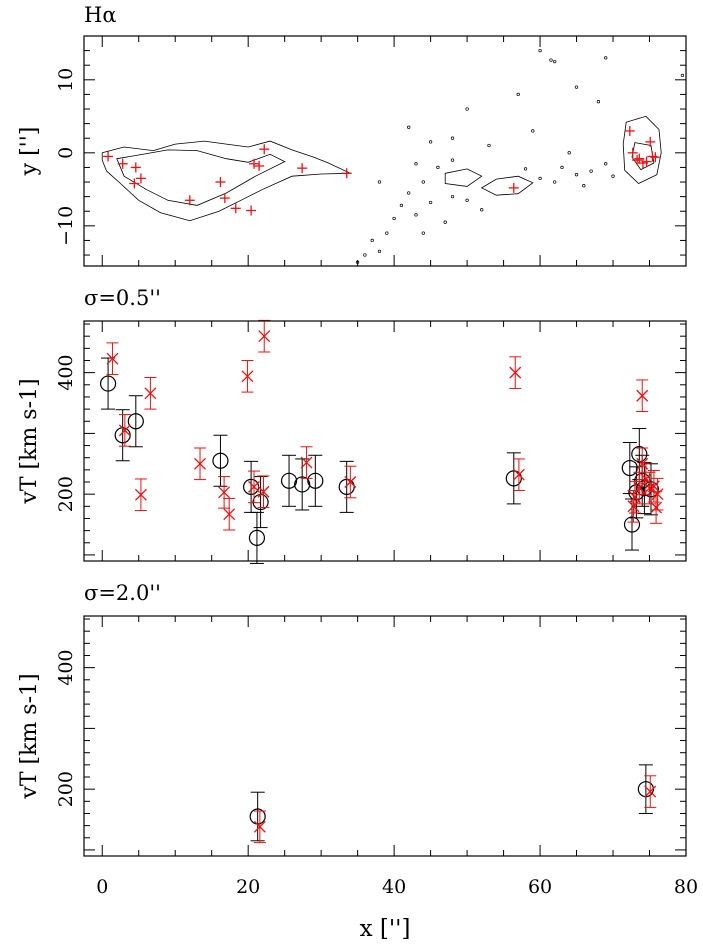  I want to click on panel-title-sigma-0.5: σ=0.5'', so click(122, 298).